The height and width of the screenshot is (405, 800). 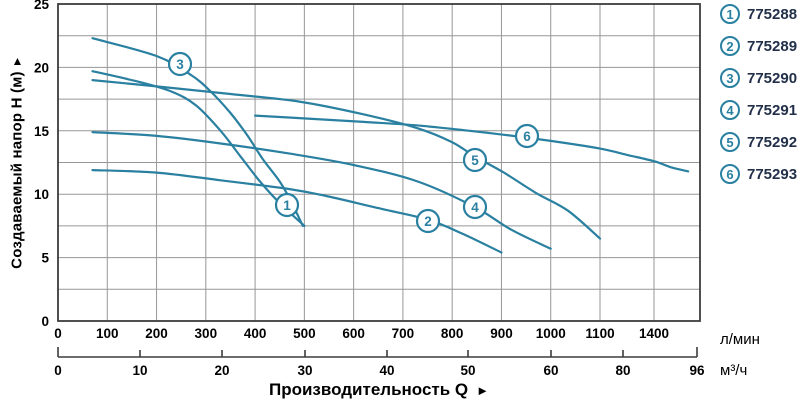 I want to click on legend-item-775289: 2 775289, so click(x=758, y=46).